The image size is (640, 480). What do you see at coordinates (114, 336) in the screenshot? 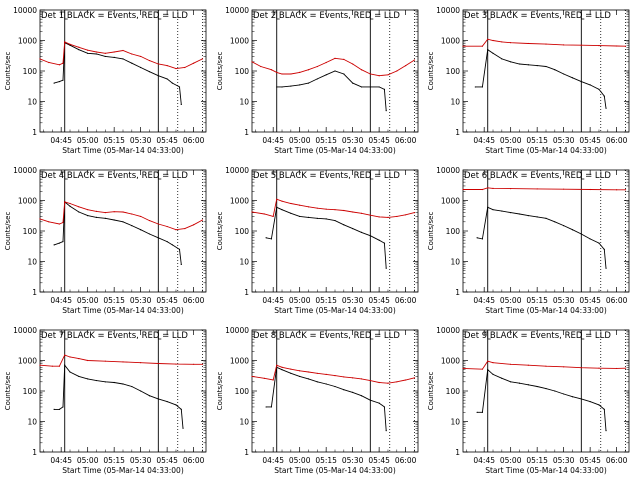
I see `panel-title: Det 7 BLACK = Events, RED = LLD` at bounding box center [114, 336].